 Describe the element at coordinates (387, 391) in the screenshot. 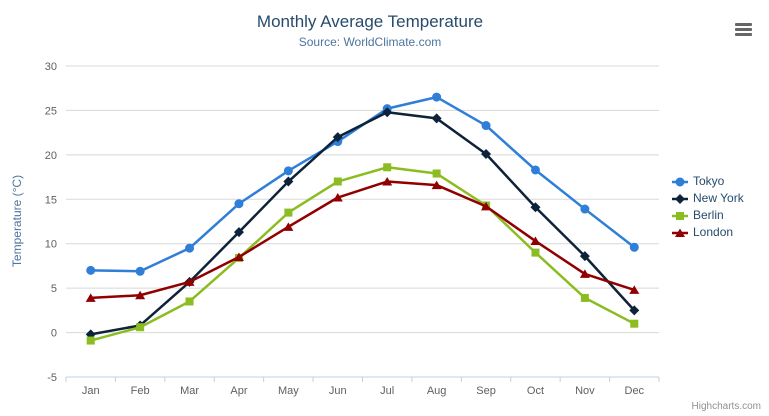

I see `x-axis-tick-label: Jul` at that location.